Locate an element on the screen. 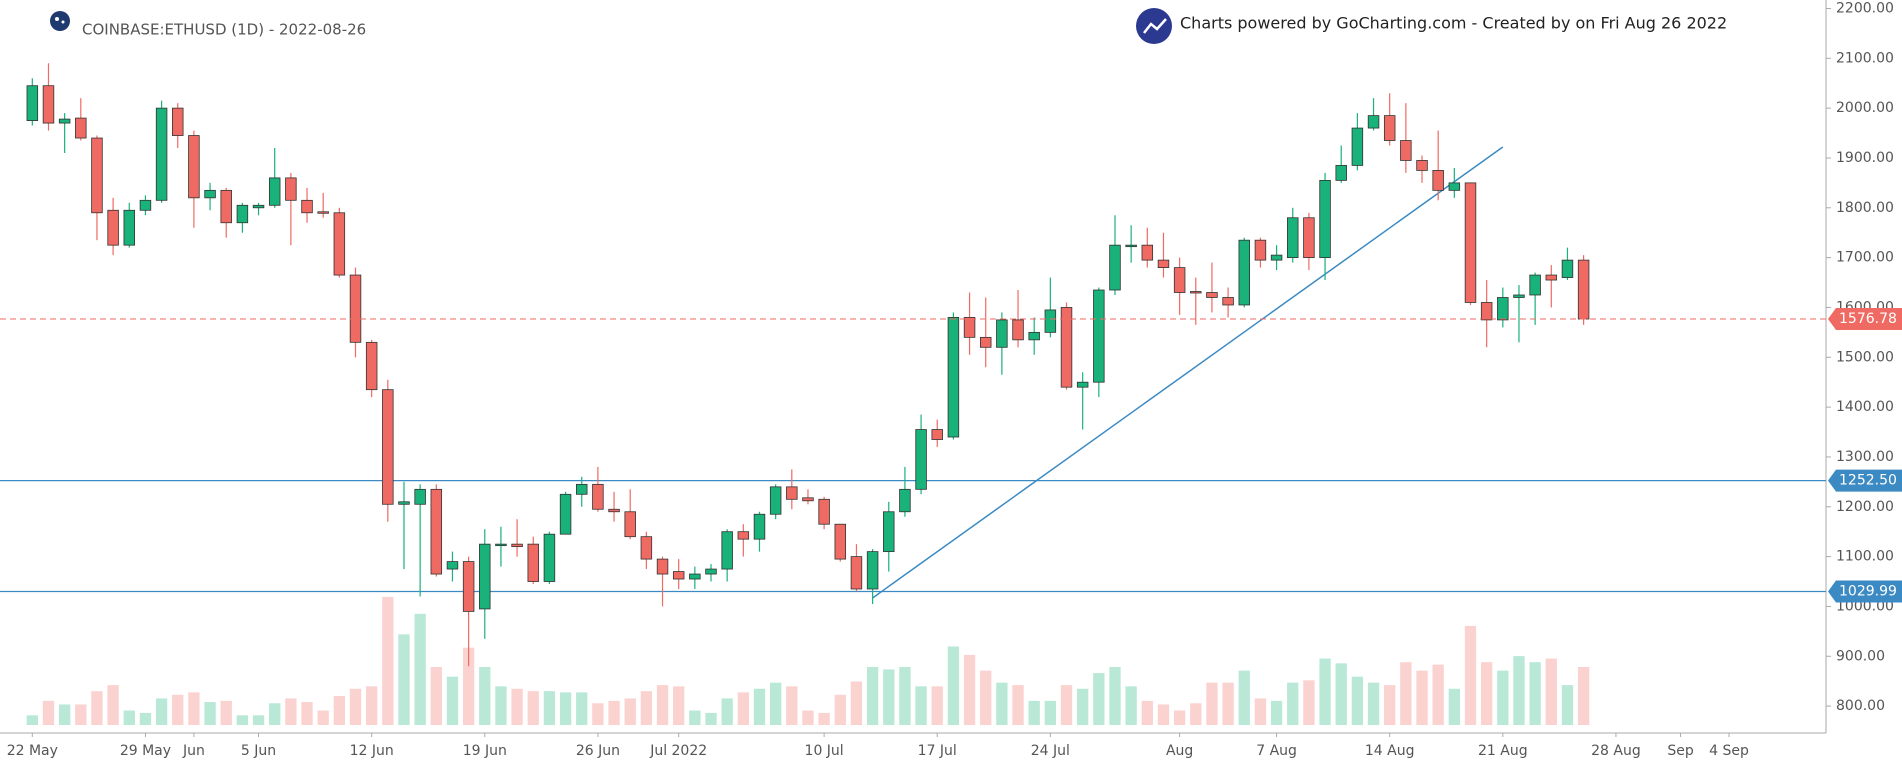 The image size is (1902, 770). price-label: 1252.50 is located at coordinates (1868, 481).